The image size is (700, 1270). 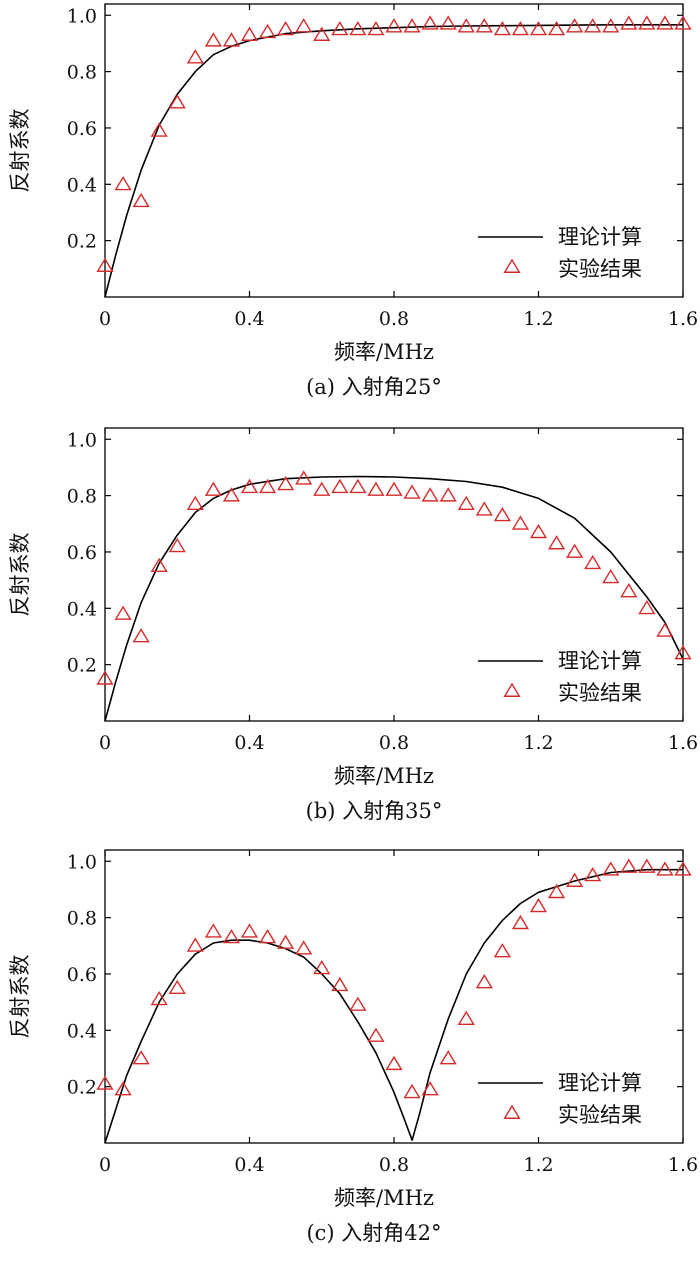 I want to click on legend-label-theory: 理论计算, so click(x=600, y=237).